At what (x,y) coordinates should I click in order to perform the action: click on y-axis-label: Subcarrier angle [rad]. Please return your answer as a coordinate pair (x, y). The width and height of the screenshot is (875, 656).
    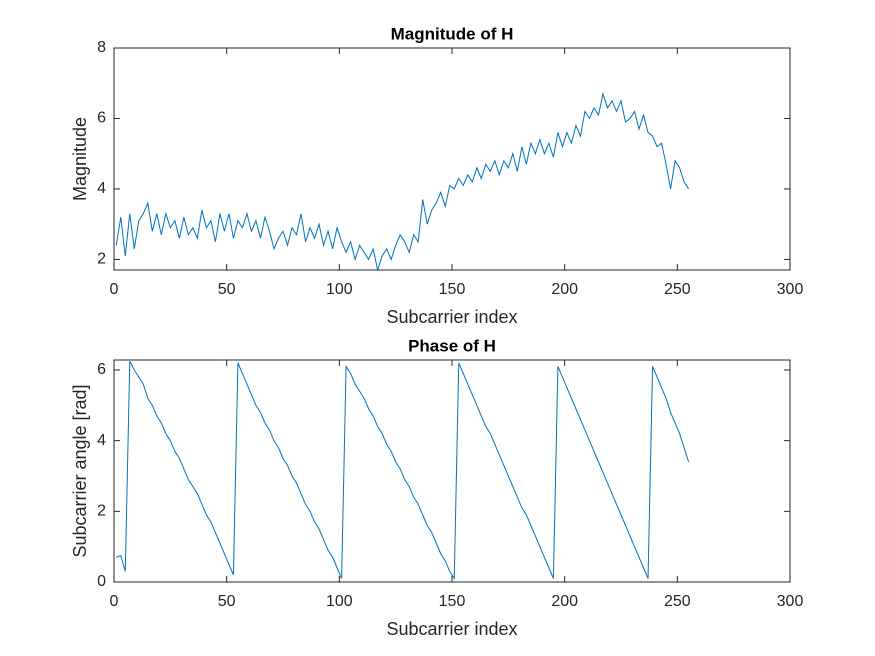
    Looking at the image, I should click on (80, 470).